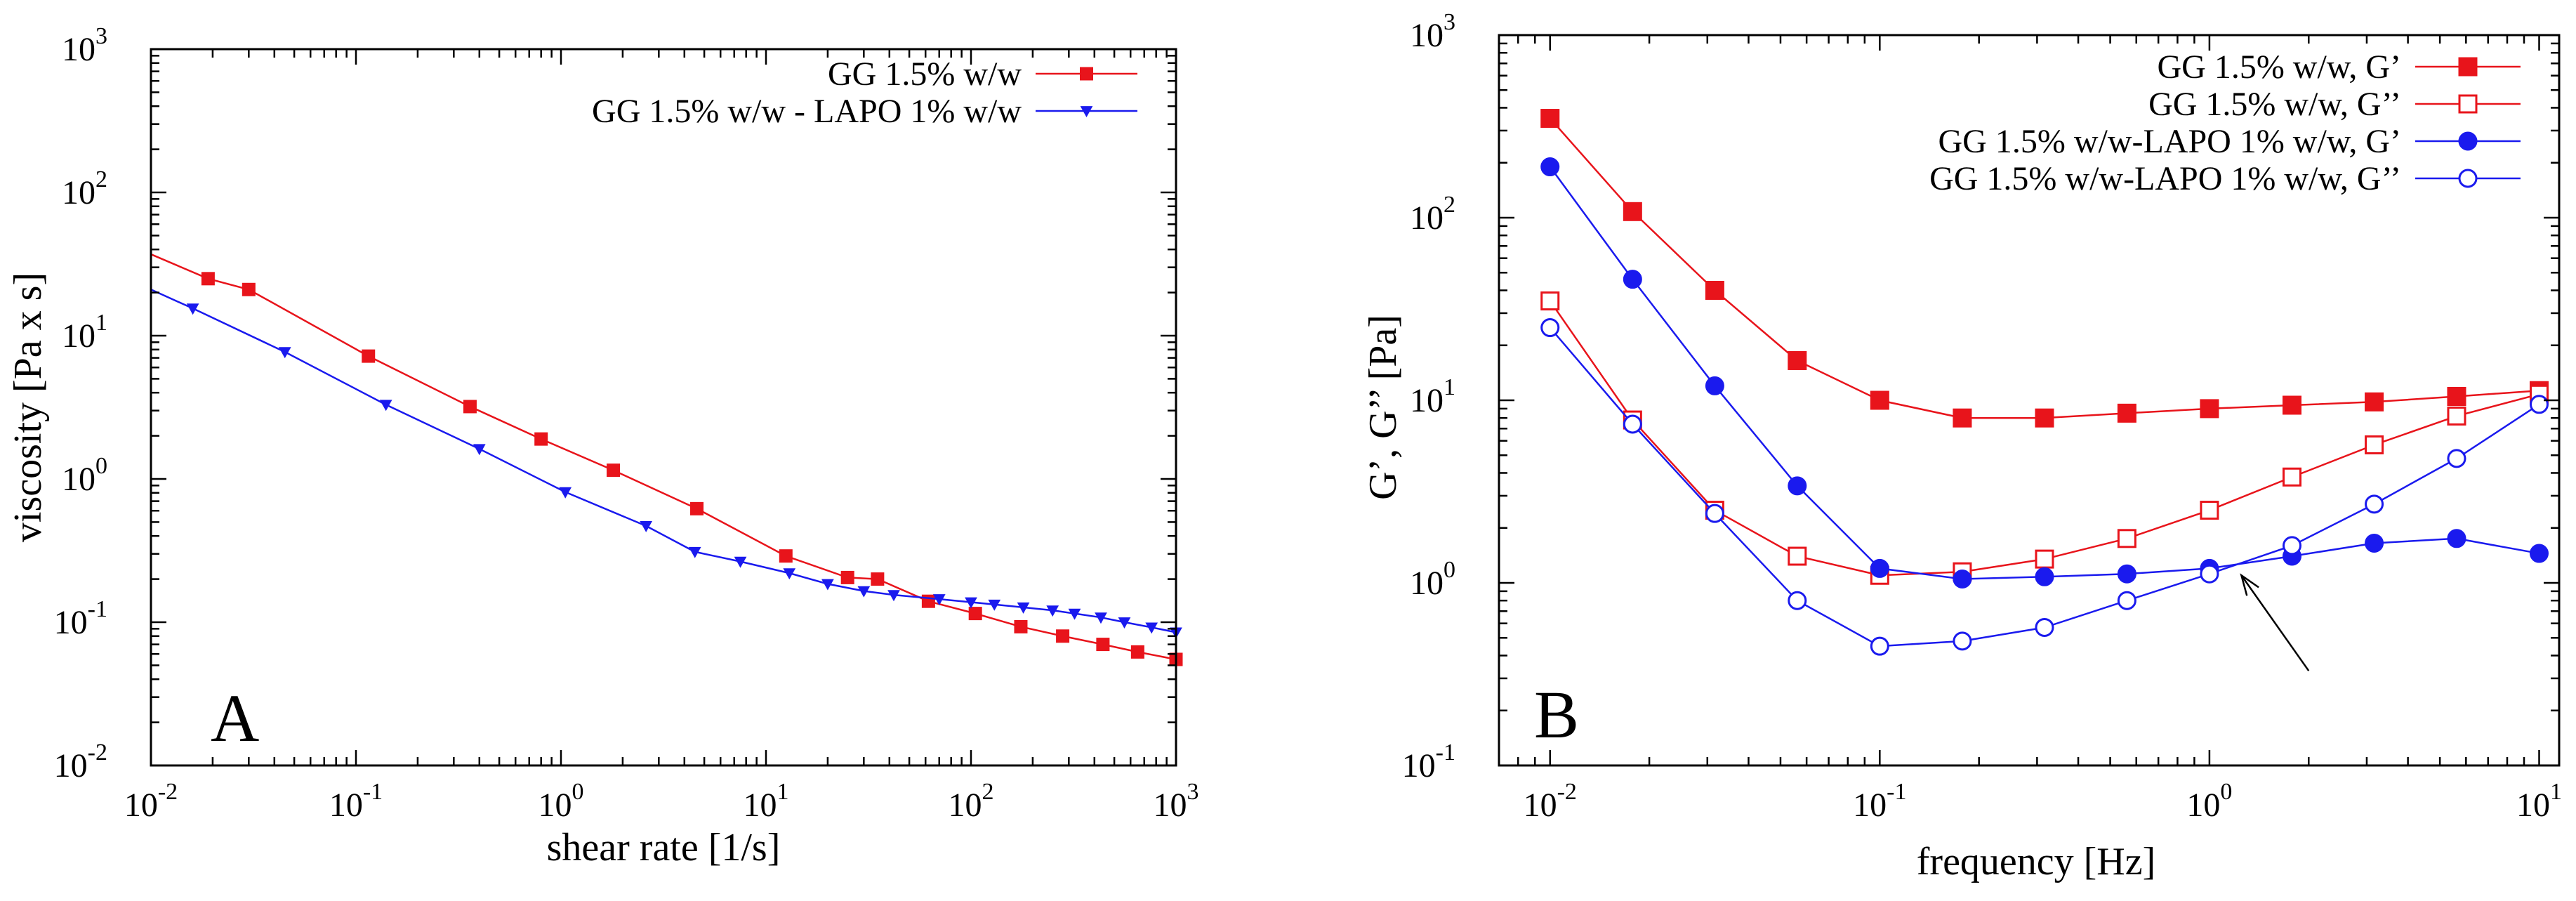 The image size is (2576, 901). I want to click on panel-a-legend: GG 1.5% w/wGG 1.5% w/w - LAPO 1% w/w, so click(864, 92).